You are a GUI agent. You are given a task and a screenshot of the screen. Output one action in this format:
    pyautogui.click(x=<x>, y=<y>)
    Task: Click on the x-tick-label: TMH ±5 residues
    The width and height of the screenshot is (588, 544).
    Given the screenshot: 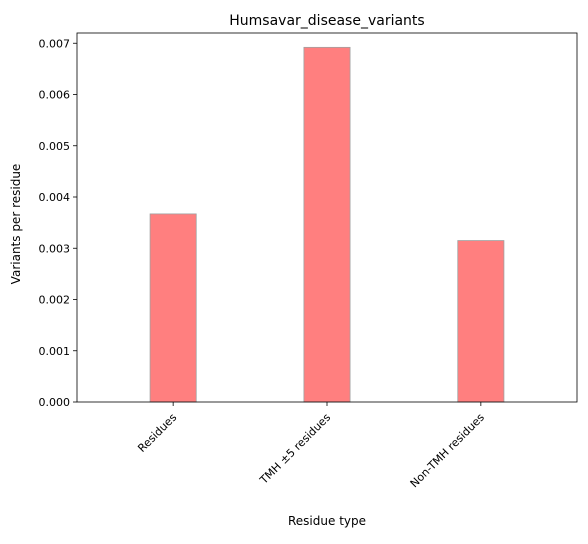 What is the action you would take?
    pyautogui.click(x=295, y=449)
    